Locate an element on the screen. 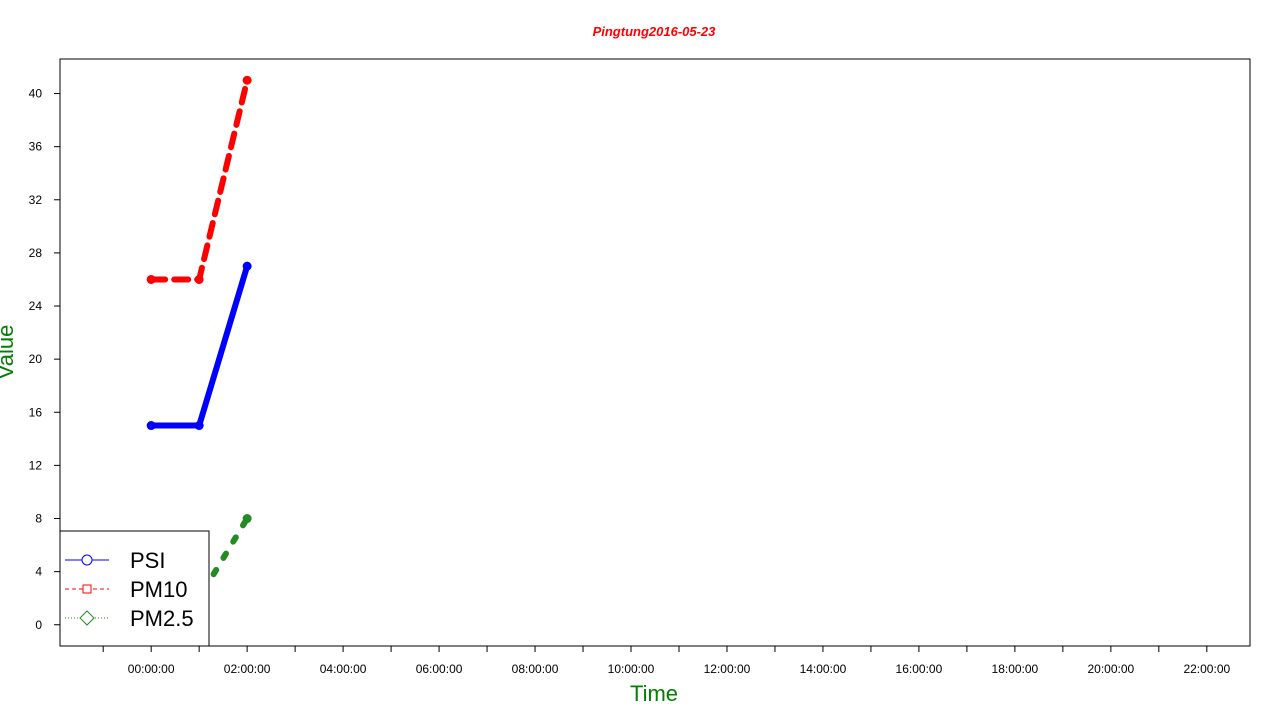  series-line-psi is located at coordinates (199, 346).